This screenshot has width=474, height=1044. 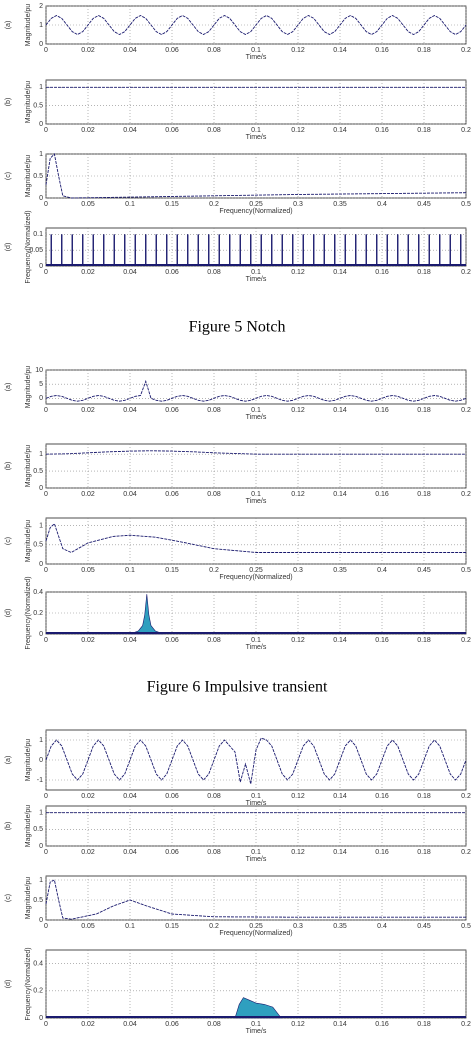 I want to click on contour-area, so click(x=258, y=1008).